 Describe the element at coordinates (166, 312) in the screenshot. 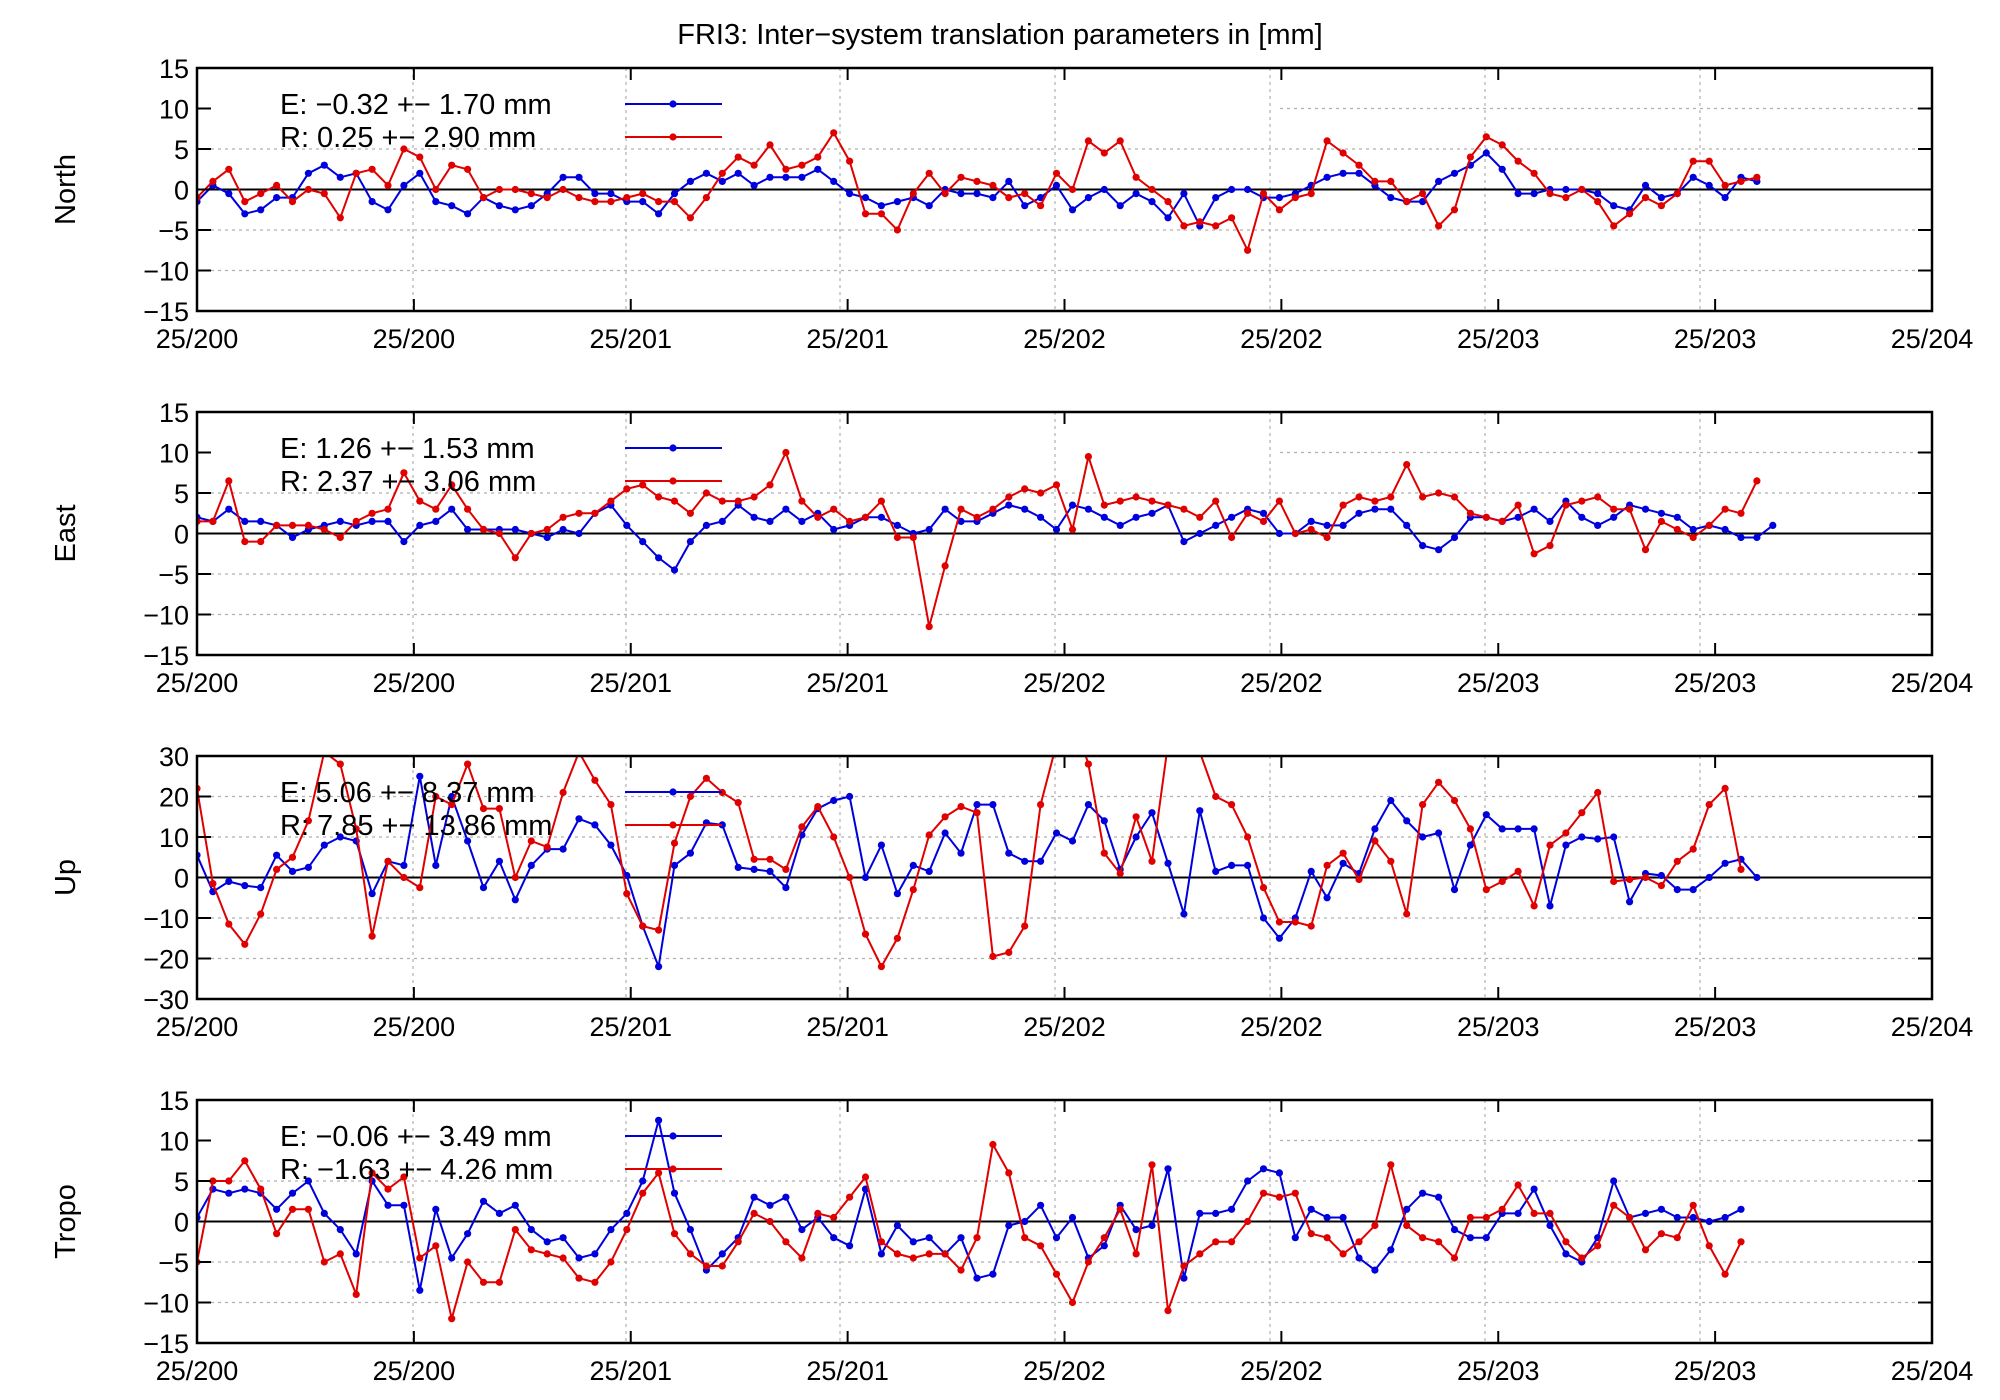

I see `y-tick-label: −15` at that location.